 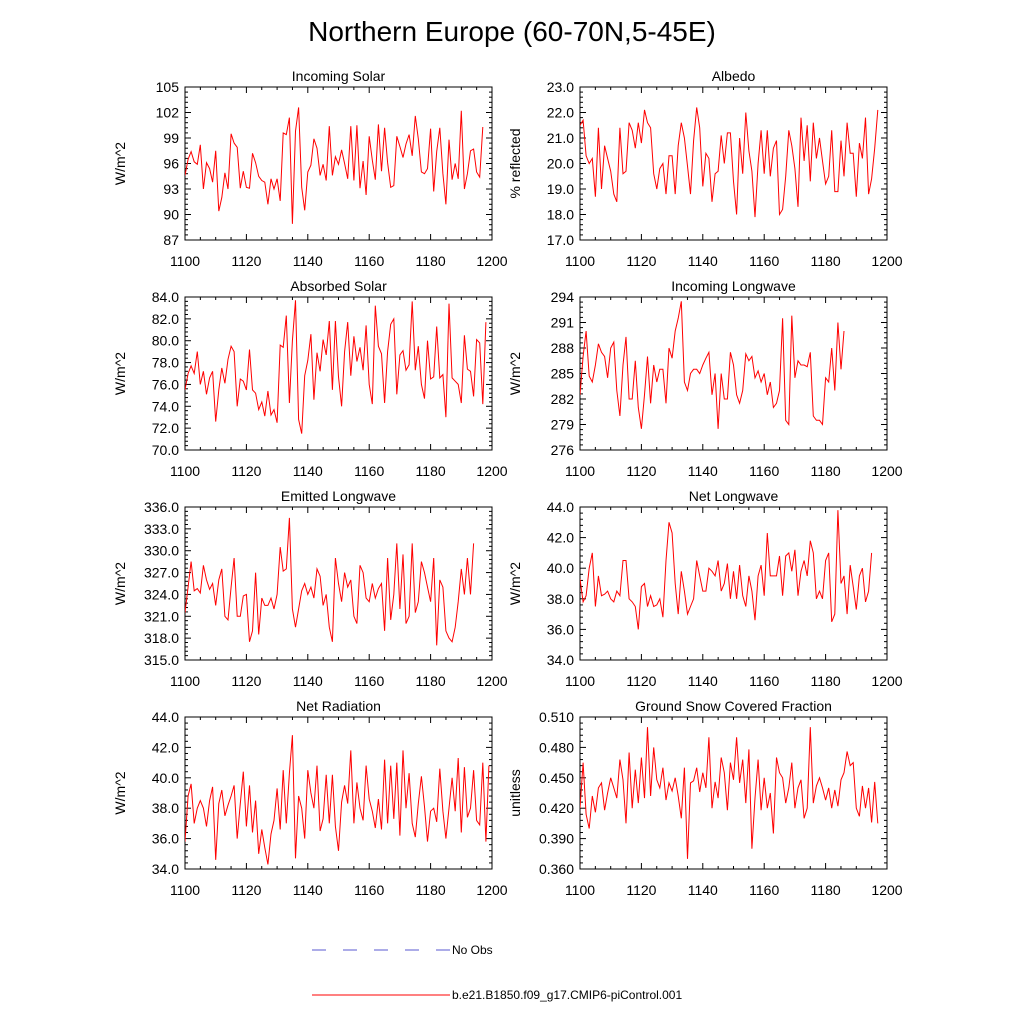 What do you see at coordinates (168, 113) in the screenshot?
I see `y-tick-label: 102` at bounding box center [168, 113].